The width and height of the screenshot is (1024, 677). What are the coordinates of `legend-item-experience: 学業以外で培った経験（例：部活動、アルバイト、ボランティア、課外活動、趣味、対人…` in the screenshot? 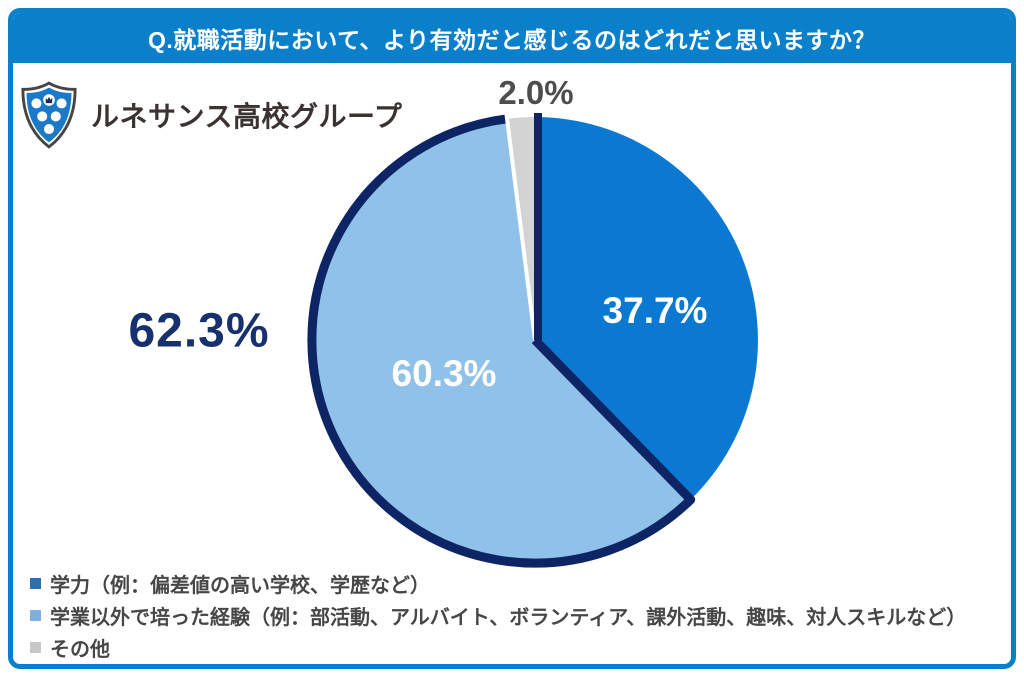 It's located at (498, 615).